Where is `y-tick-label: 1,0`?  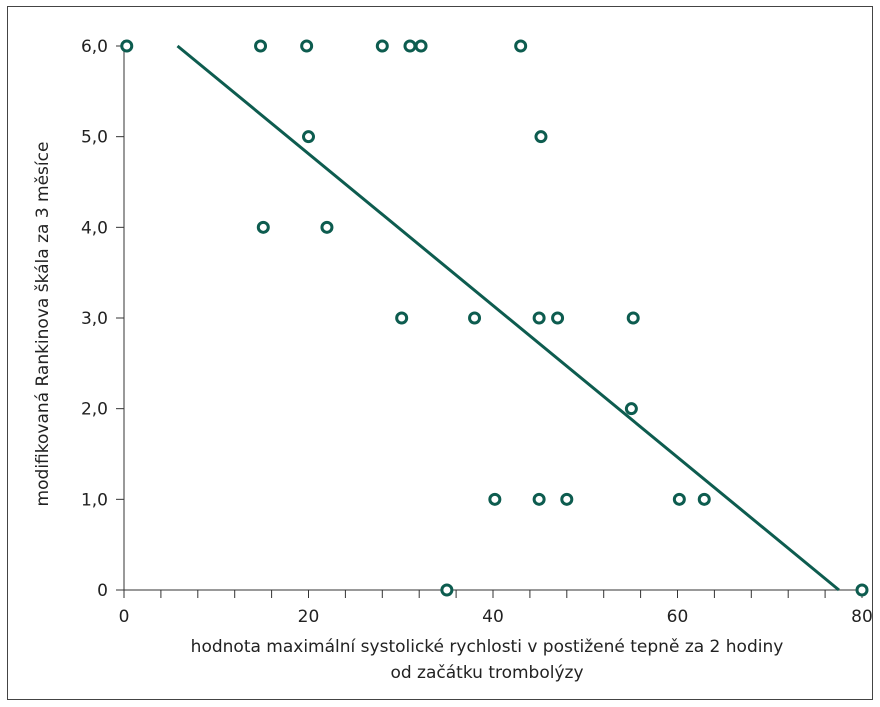
y-tick-label: 1,0 is located at coordinates (94, 500).